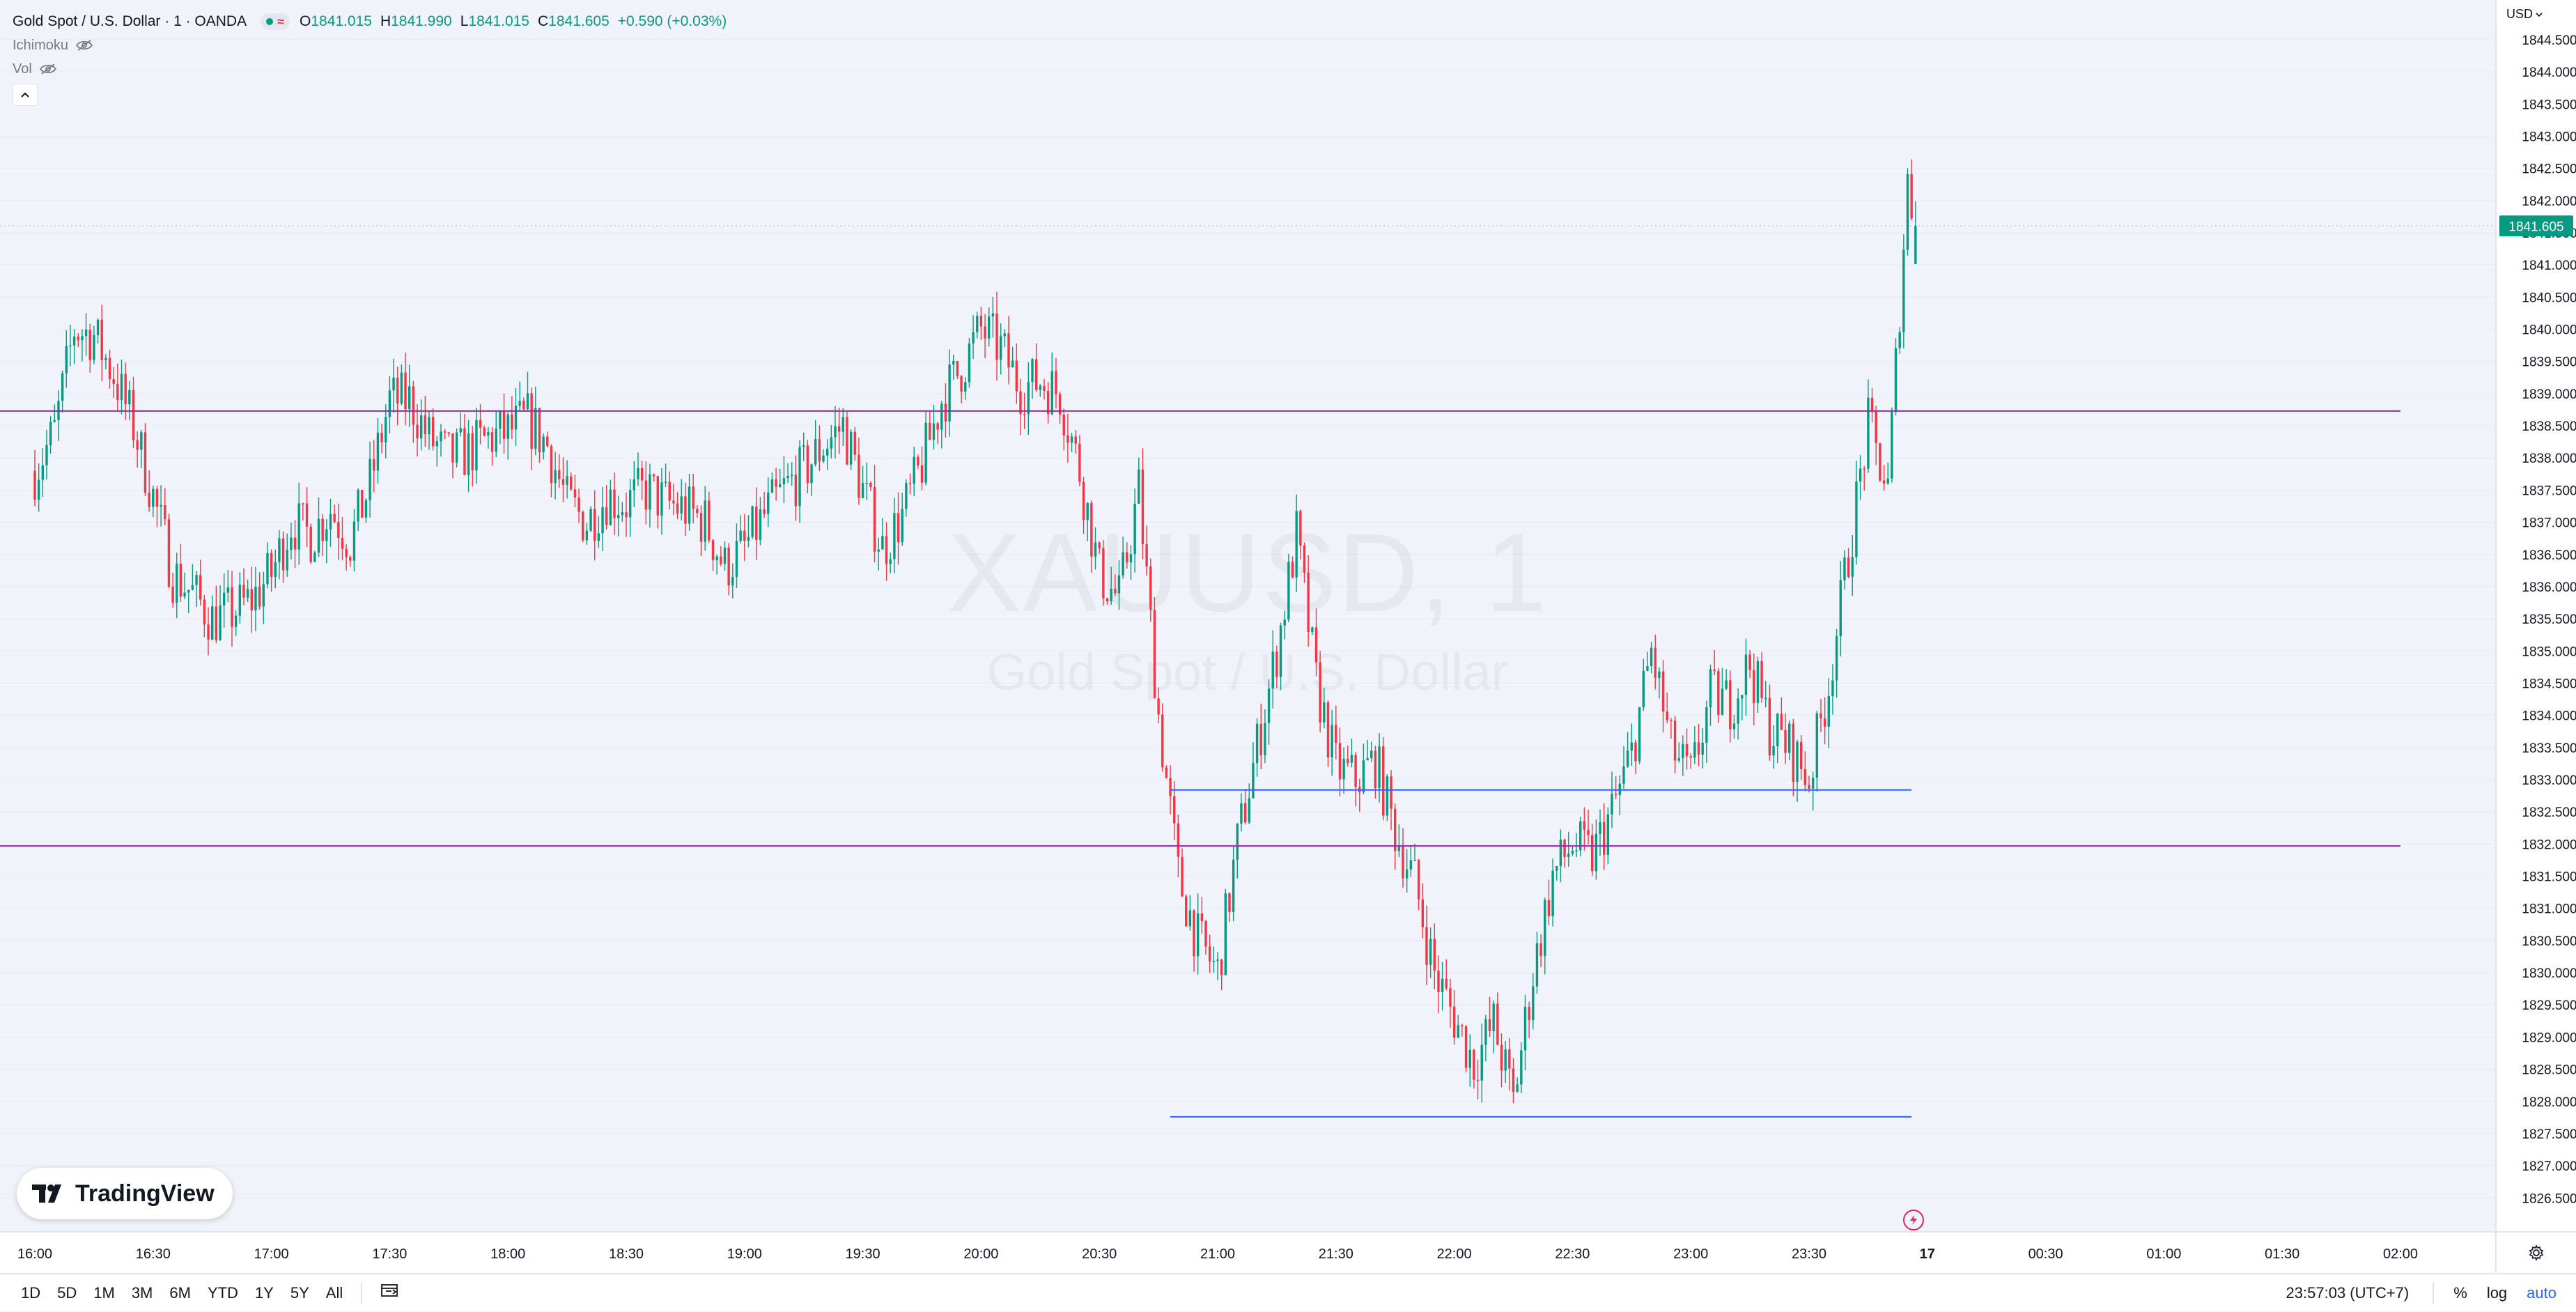 The width and height of the screenshot is (2576, 1312). I want to click on currency-menu: USD, so click(2524, 15).